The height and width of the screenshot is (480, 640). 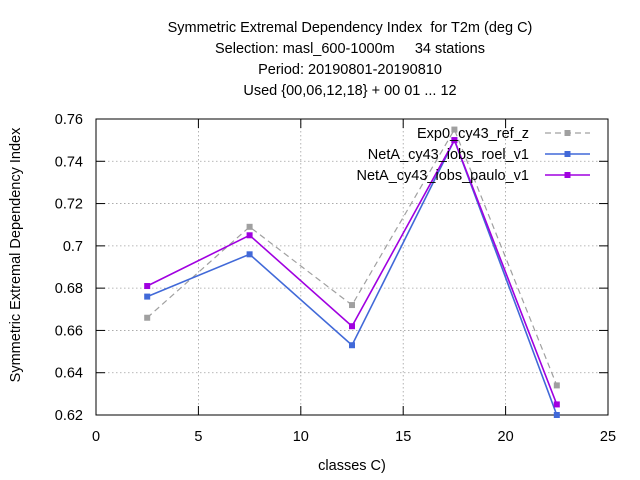 I want to click on y-tick-label: 0.7, so click(x=73, y=247).